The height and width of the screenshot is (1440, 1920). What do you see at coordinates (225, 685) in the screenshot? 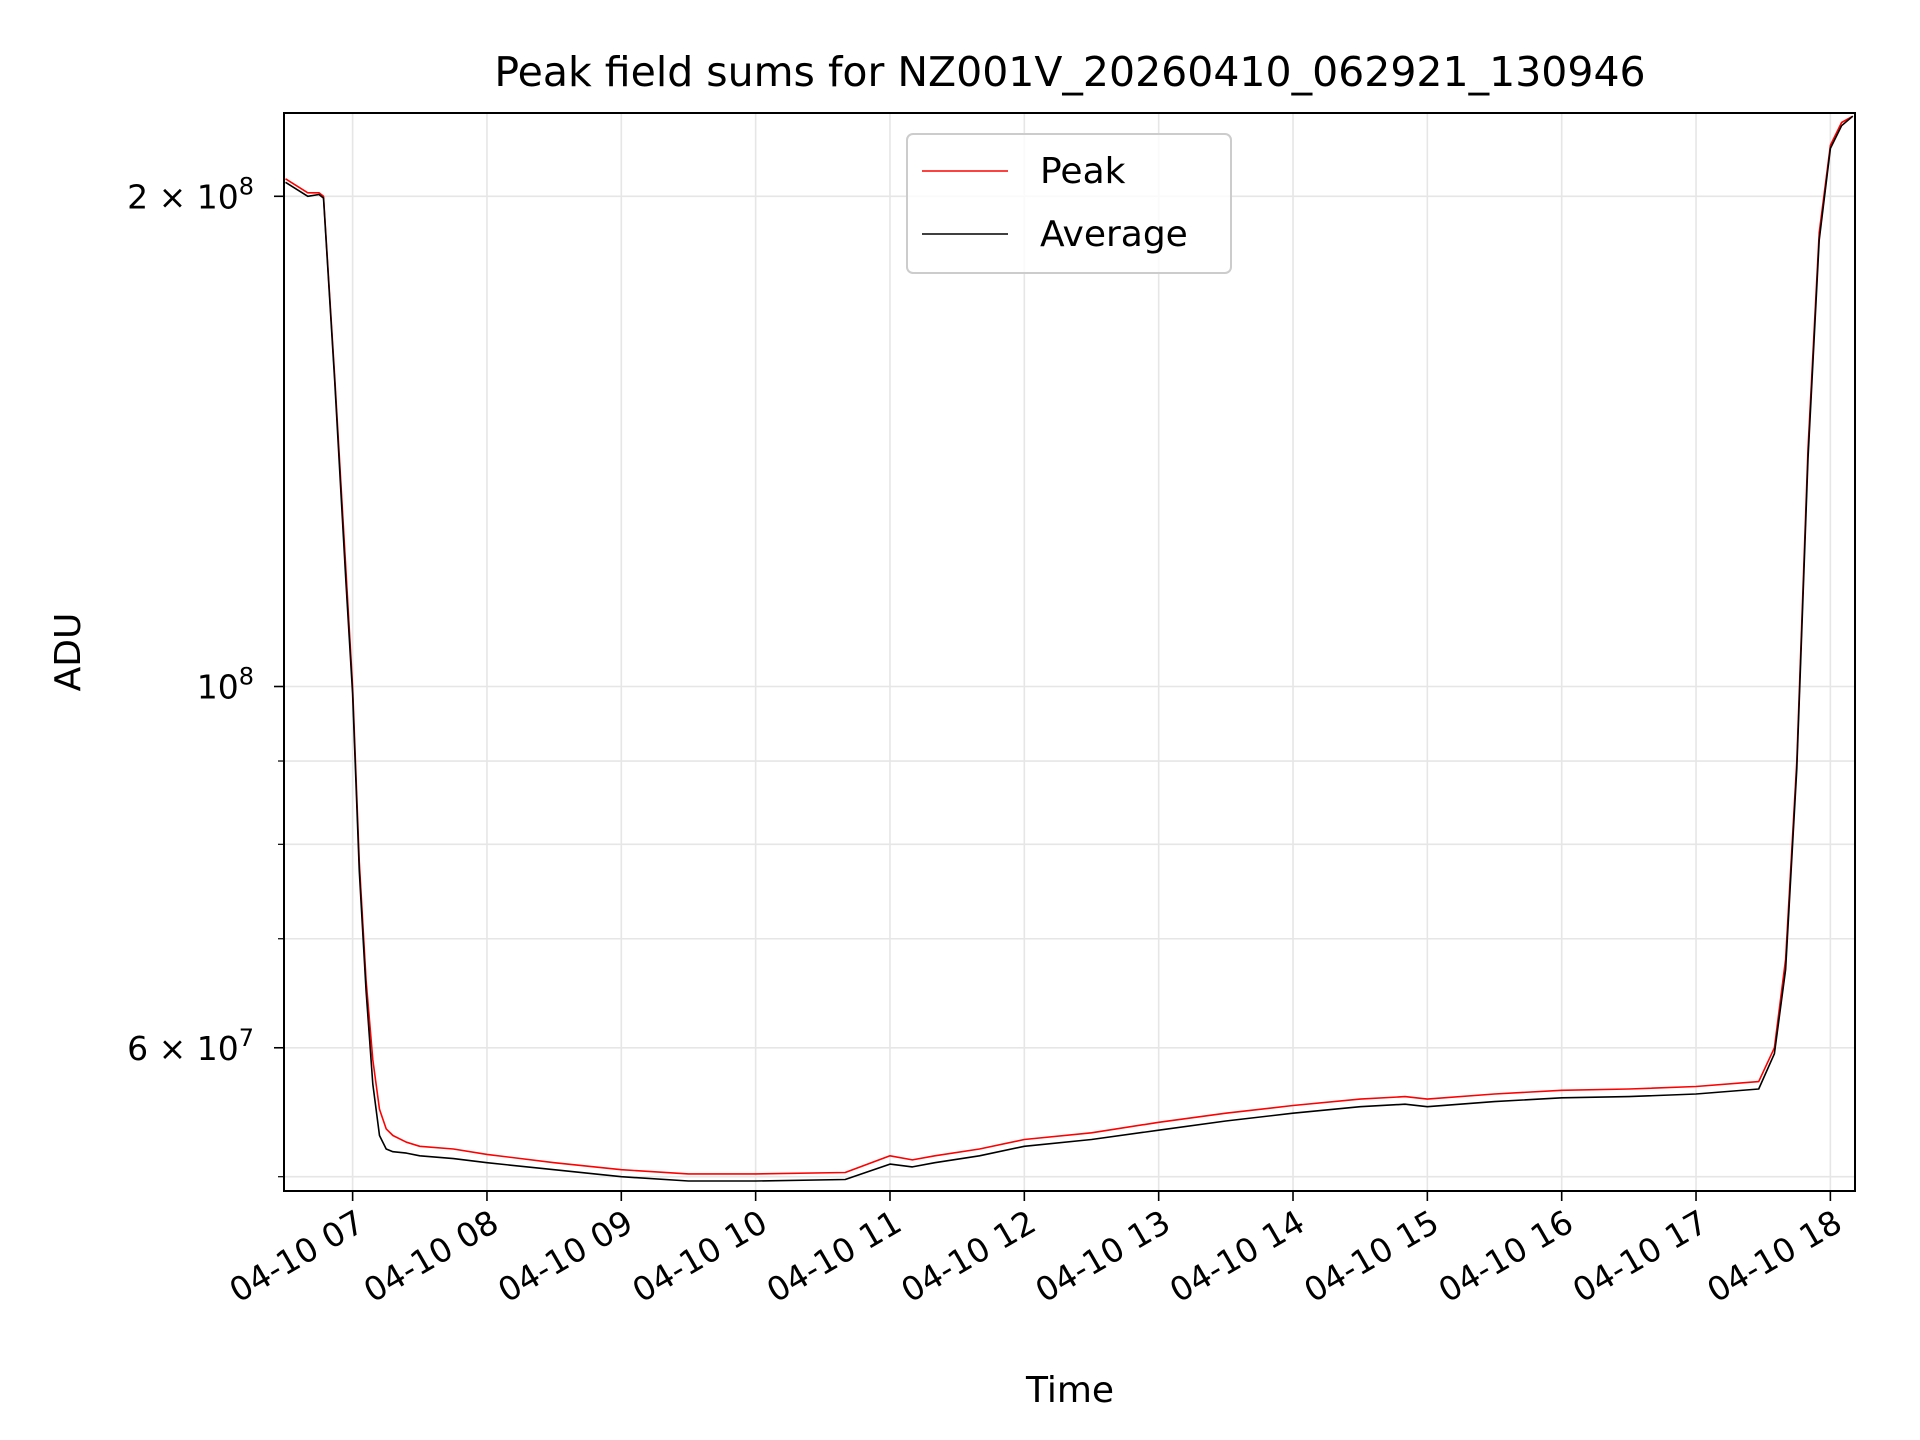
I see `y-tick-label: 108` at bounding box center [225, 685].